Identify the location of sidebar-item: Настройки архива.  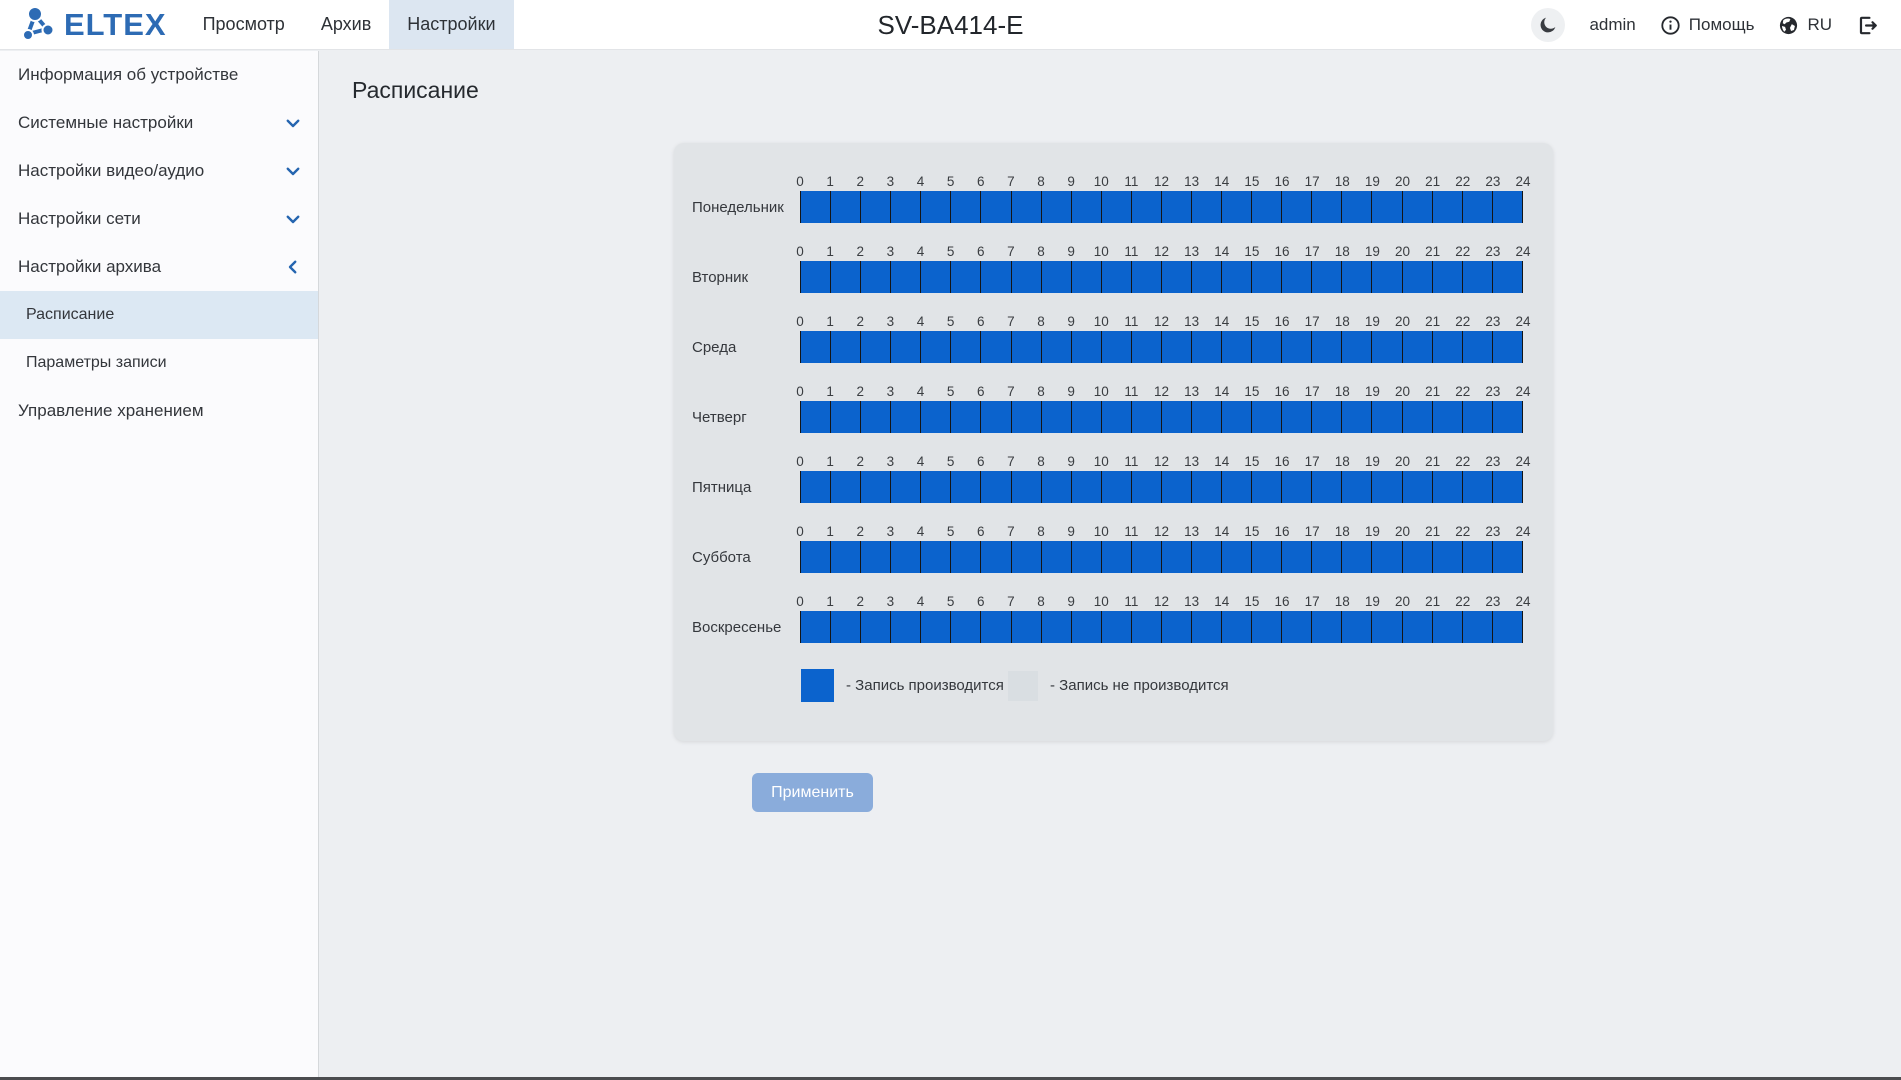
(159, 267).